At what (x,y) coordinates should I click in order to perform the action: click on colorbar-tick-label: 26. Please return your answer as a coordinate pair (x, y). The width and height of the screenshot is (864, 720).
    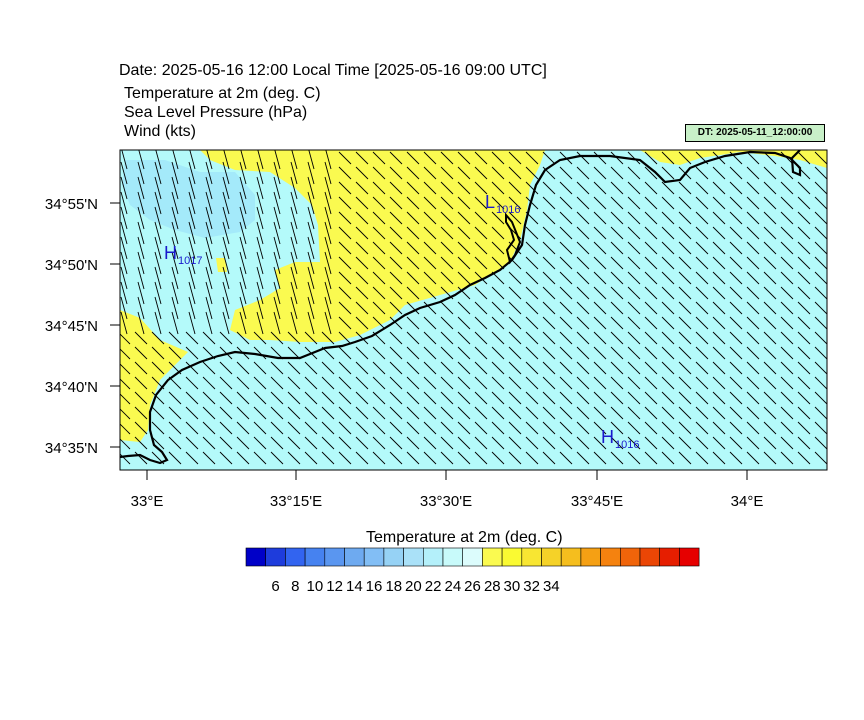
    Looking at the image, I should click on (472, 586).